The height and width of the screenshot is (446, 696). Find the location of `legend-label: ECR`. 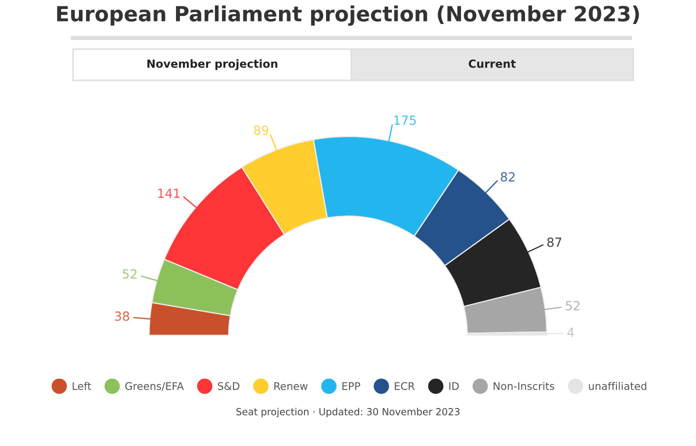

legend-label: ECR is located at coordinates (404, 386).